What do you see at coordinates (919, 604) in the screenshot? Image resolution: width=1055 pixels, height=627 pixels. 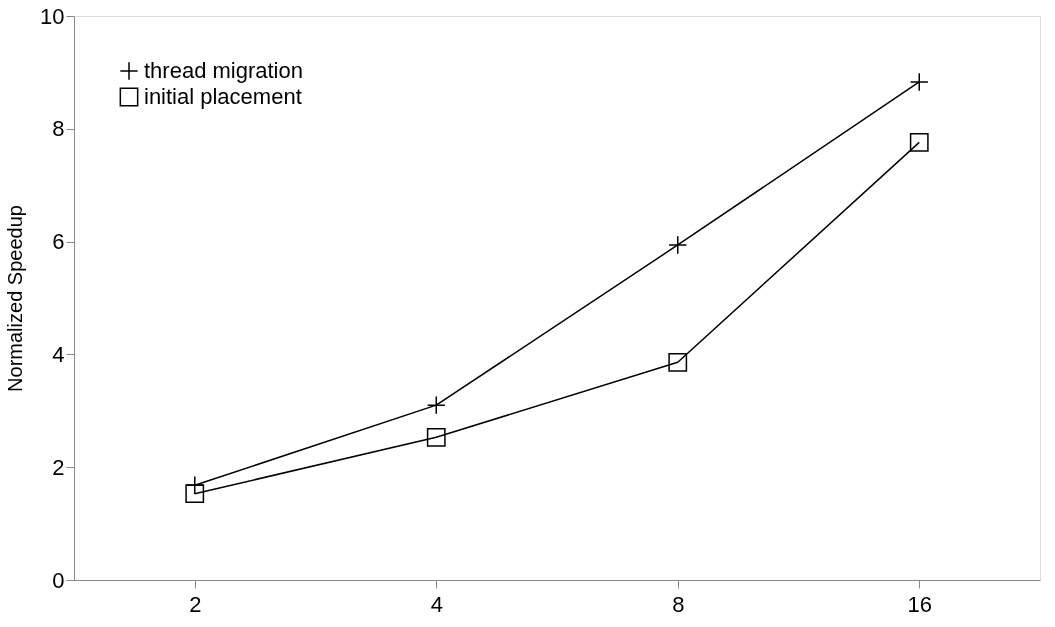 I see `x-tick-label: 16` at bounding box center [919, 604].